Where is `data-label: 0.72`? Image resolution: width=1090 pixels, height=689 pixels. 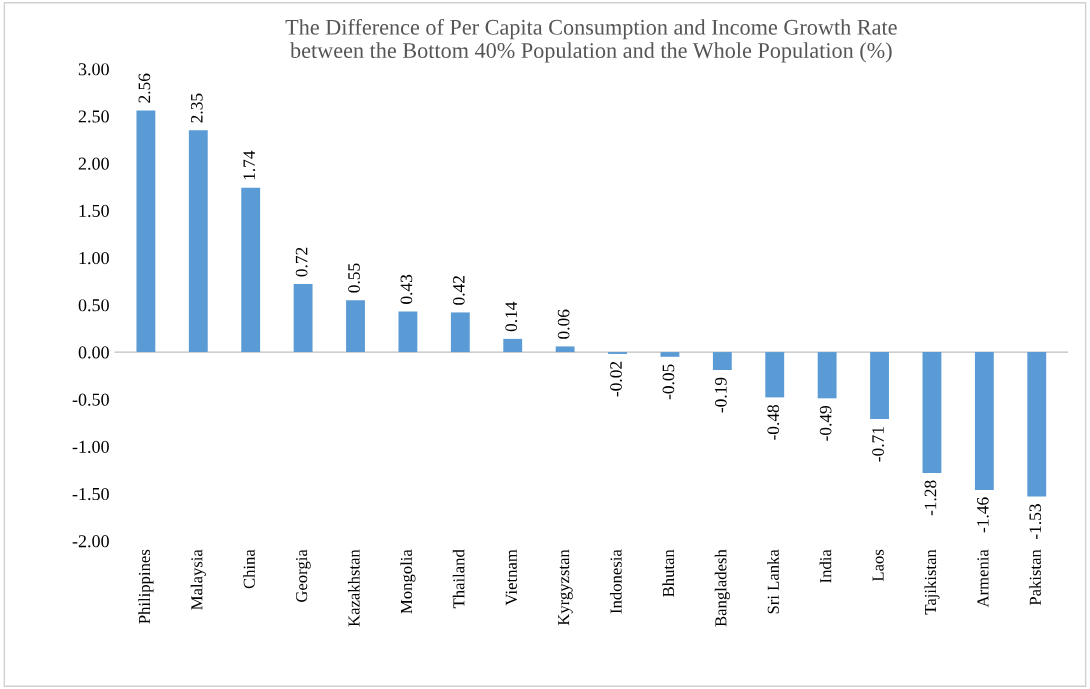
data-label: 0.72 is located at coordinates (301, 262).